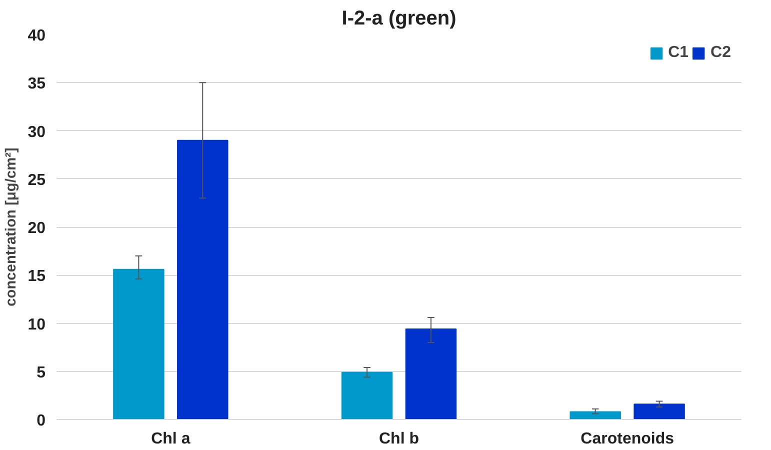 This screenshot has height=450, width=771. What do you see at coordinates (37, 36) in the screenshot?
I see `y-tick-label: 40` at bounding box center [37, 36].